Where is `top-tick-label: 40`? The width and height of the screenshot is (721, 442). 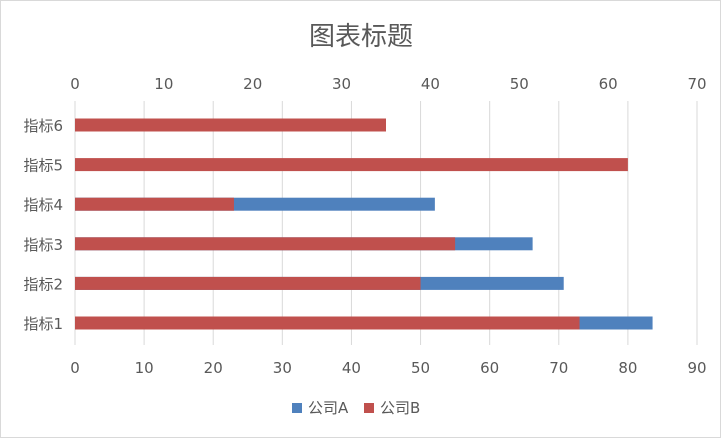
top-tick-label: 40 is located at coordinates (430, 84).